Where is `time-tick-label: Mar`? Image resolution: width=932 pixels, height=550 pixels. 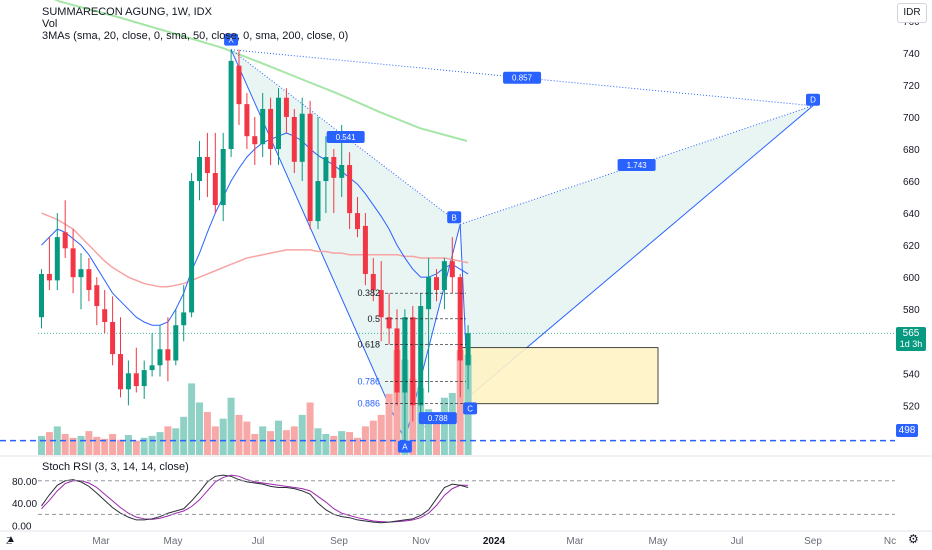 time-tick-label: Mar is located at coordinates (101, 541).